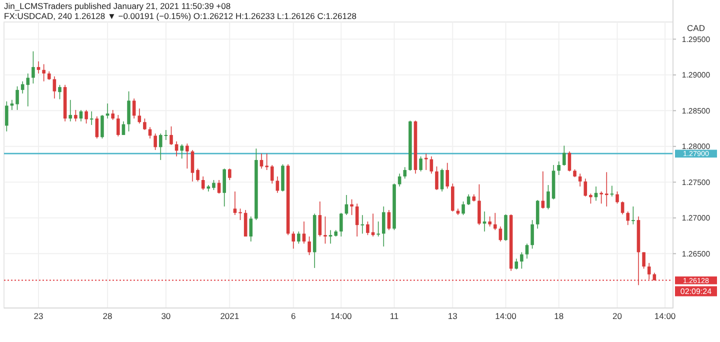 This screenshot has height=342, width=720. Describe the element at coordinates (617, 316) in the screenshot. I see `x-tick-label: 20` at that location.